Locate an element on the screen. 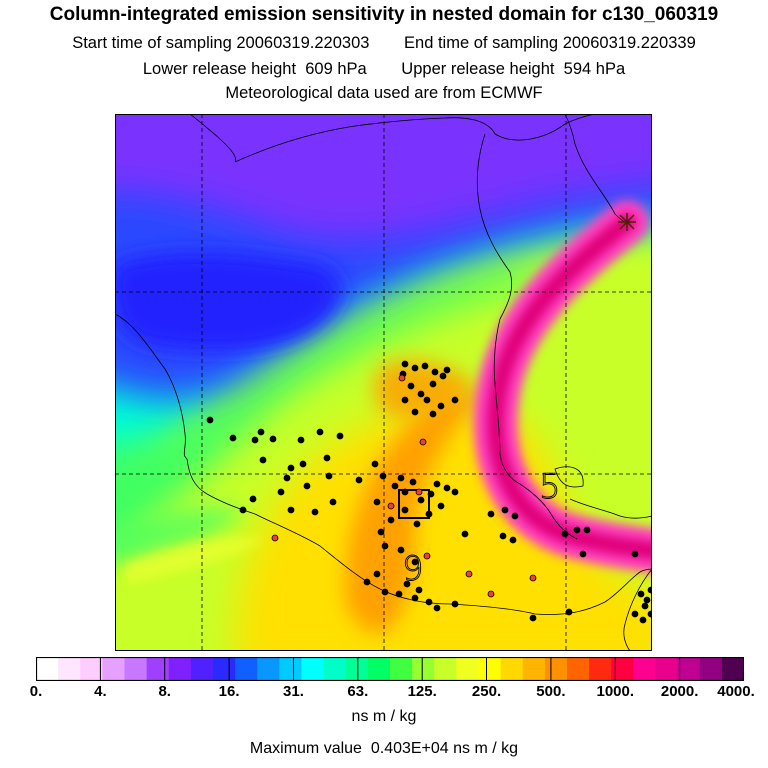  end-label: End time of sampling is located at coordinates (481, 43).